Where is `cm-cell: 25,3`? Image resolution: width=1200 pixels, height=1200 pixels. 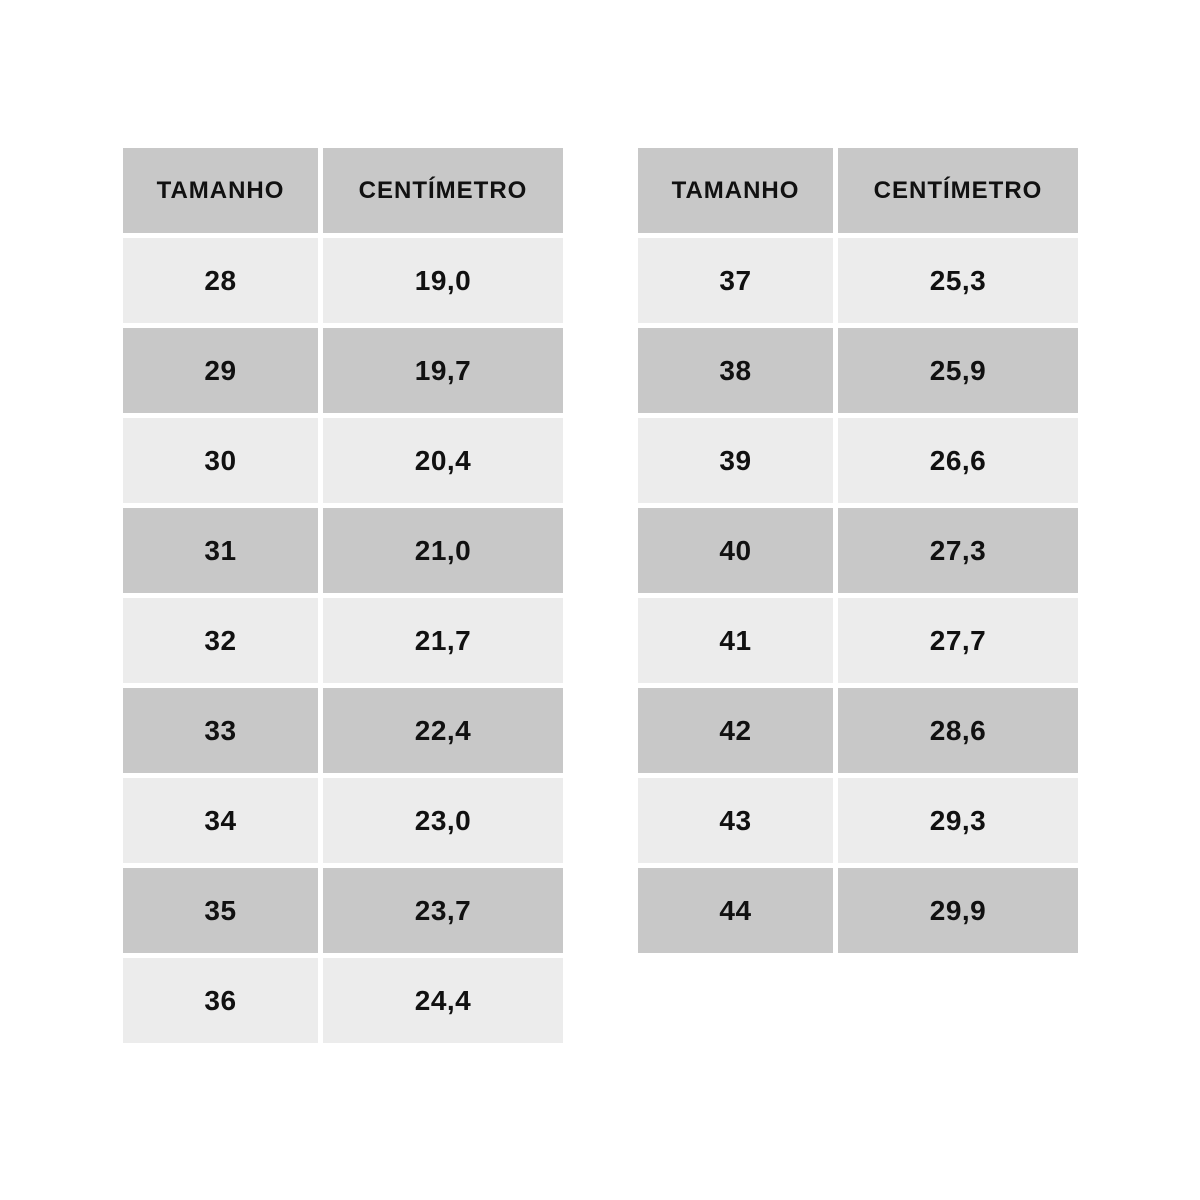
cm-cell: 25,3 is located at coordinates (958, 280).